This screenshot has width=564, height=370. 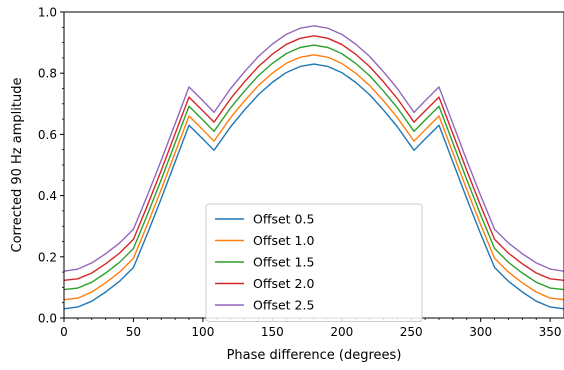 I want to click on y-tick-label: 1.0, so click(x=47, y=13).